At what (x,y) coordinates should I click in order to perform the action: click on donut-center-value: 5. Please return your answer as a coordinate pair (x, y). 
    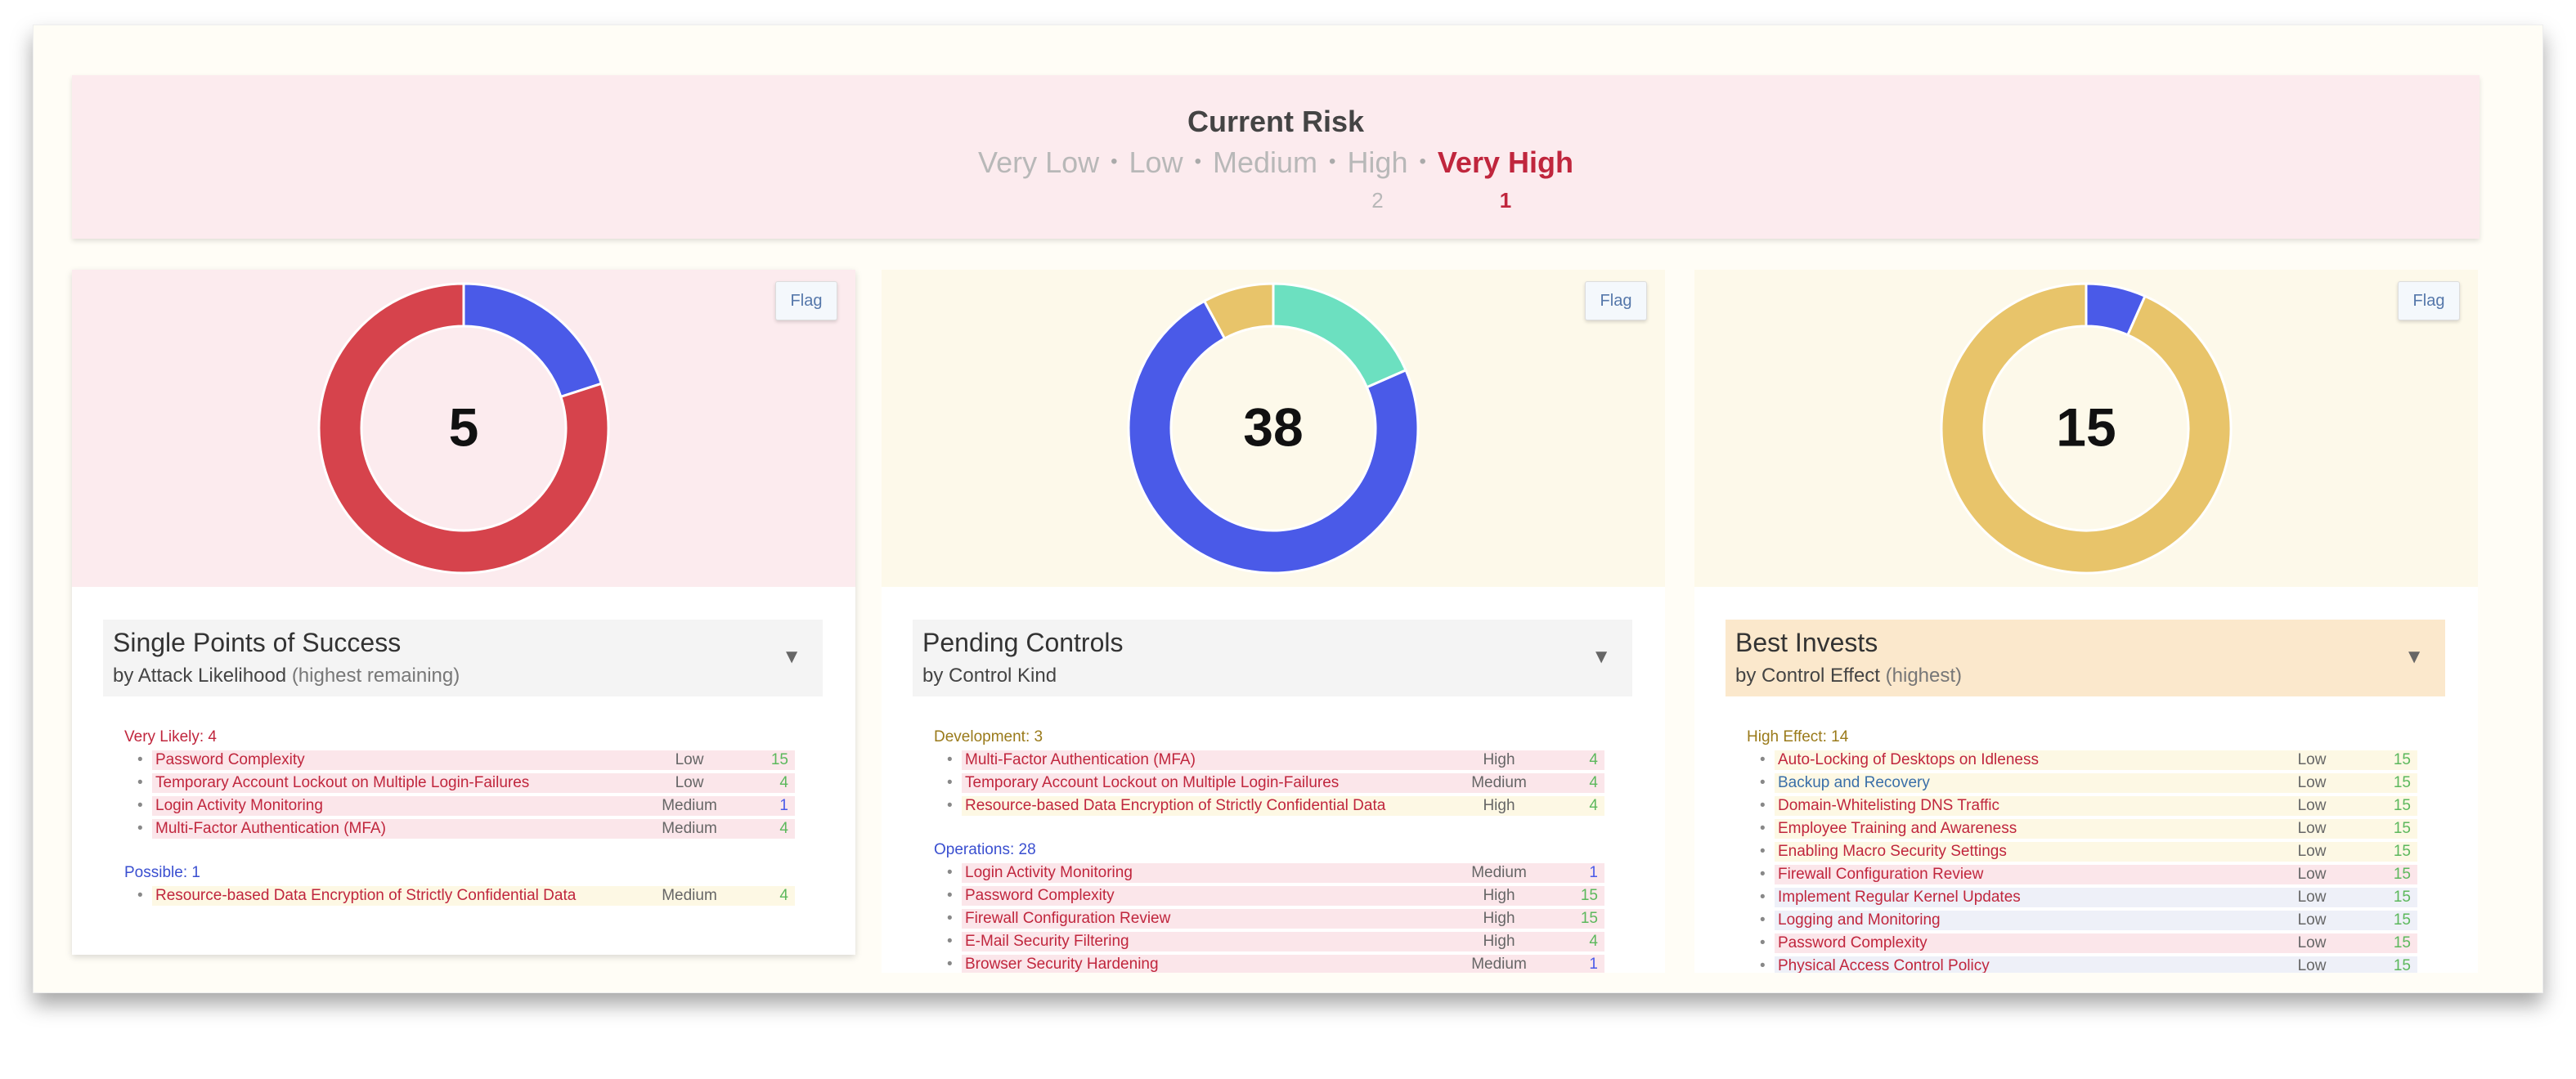
    Looking at the image, I should click on (464, 427).